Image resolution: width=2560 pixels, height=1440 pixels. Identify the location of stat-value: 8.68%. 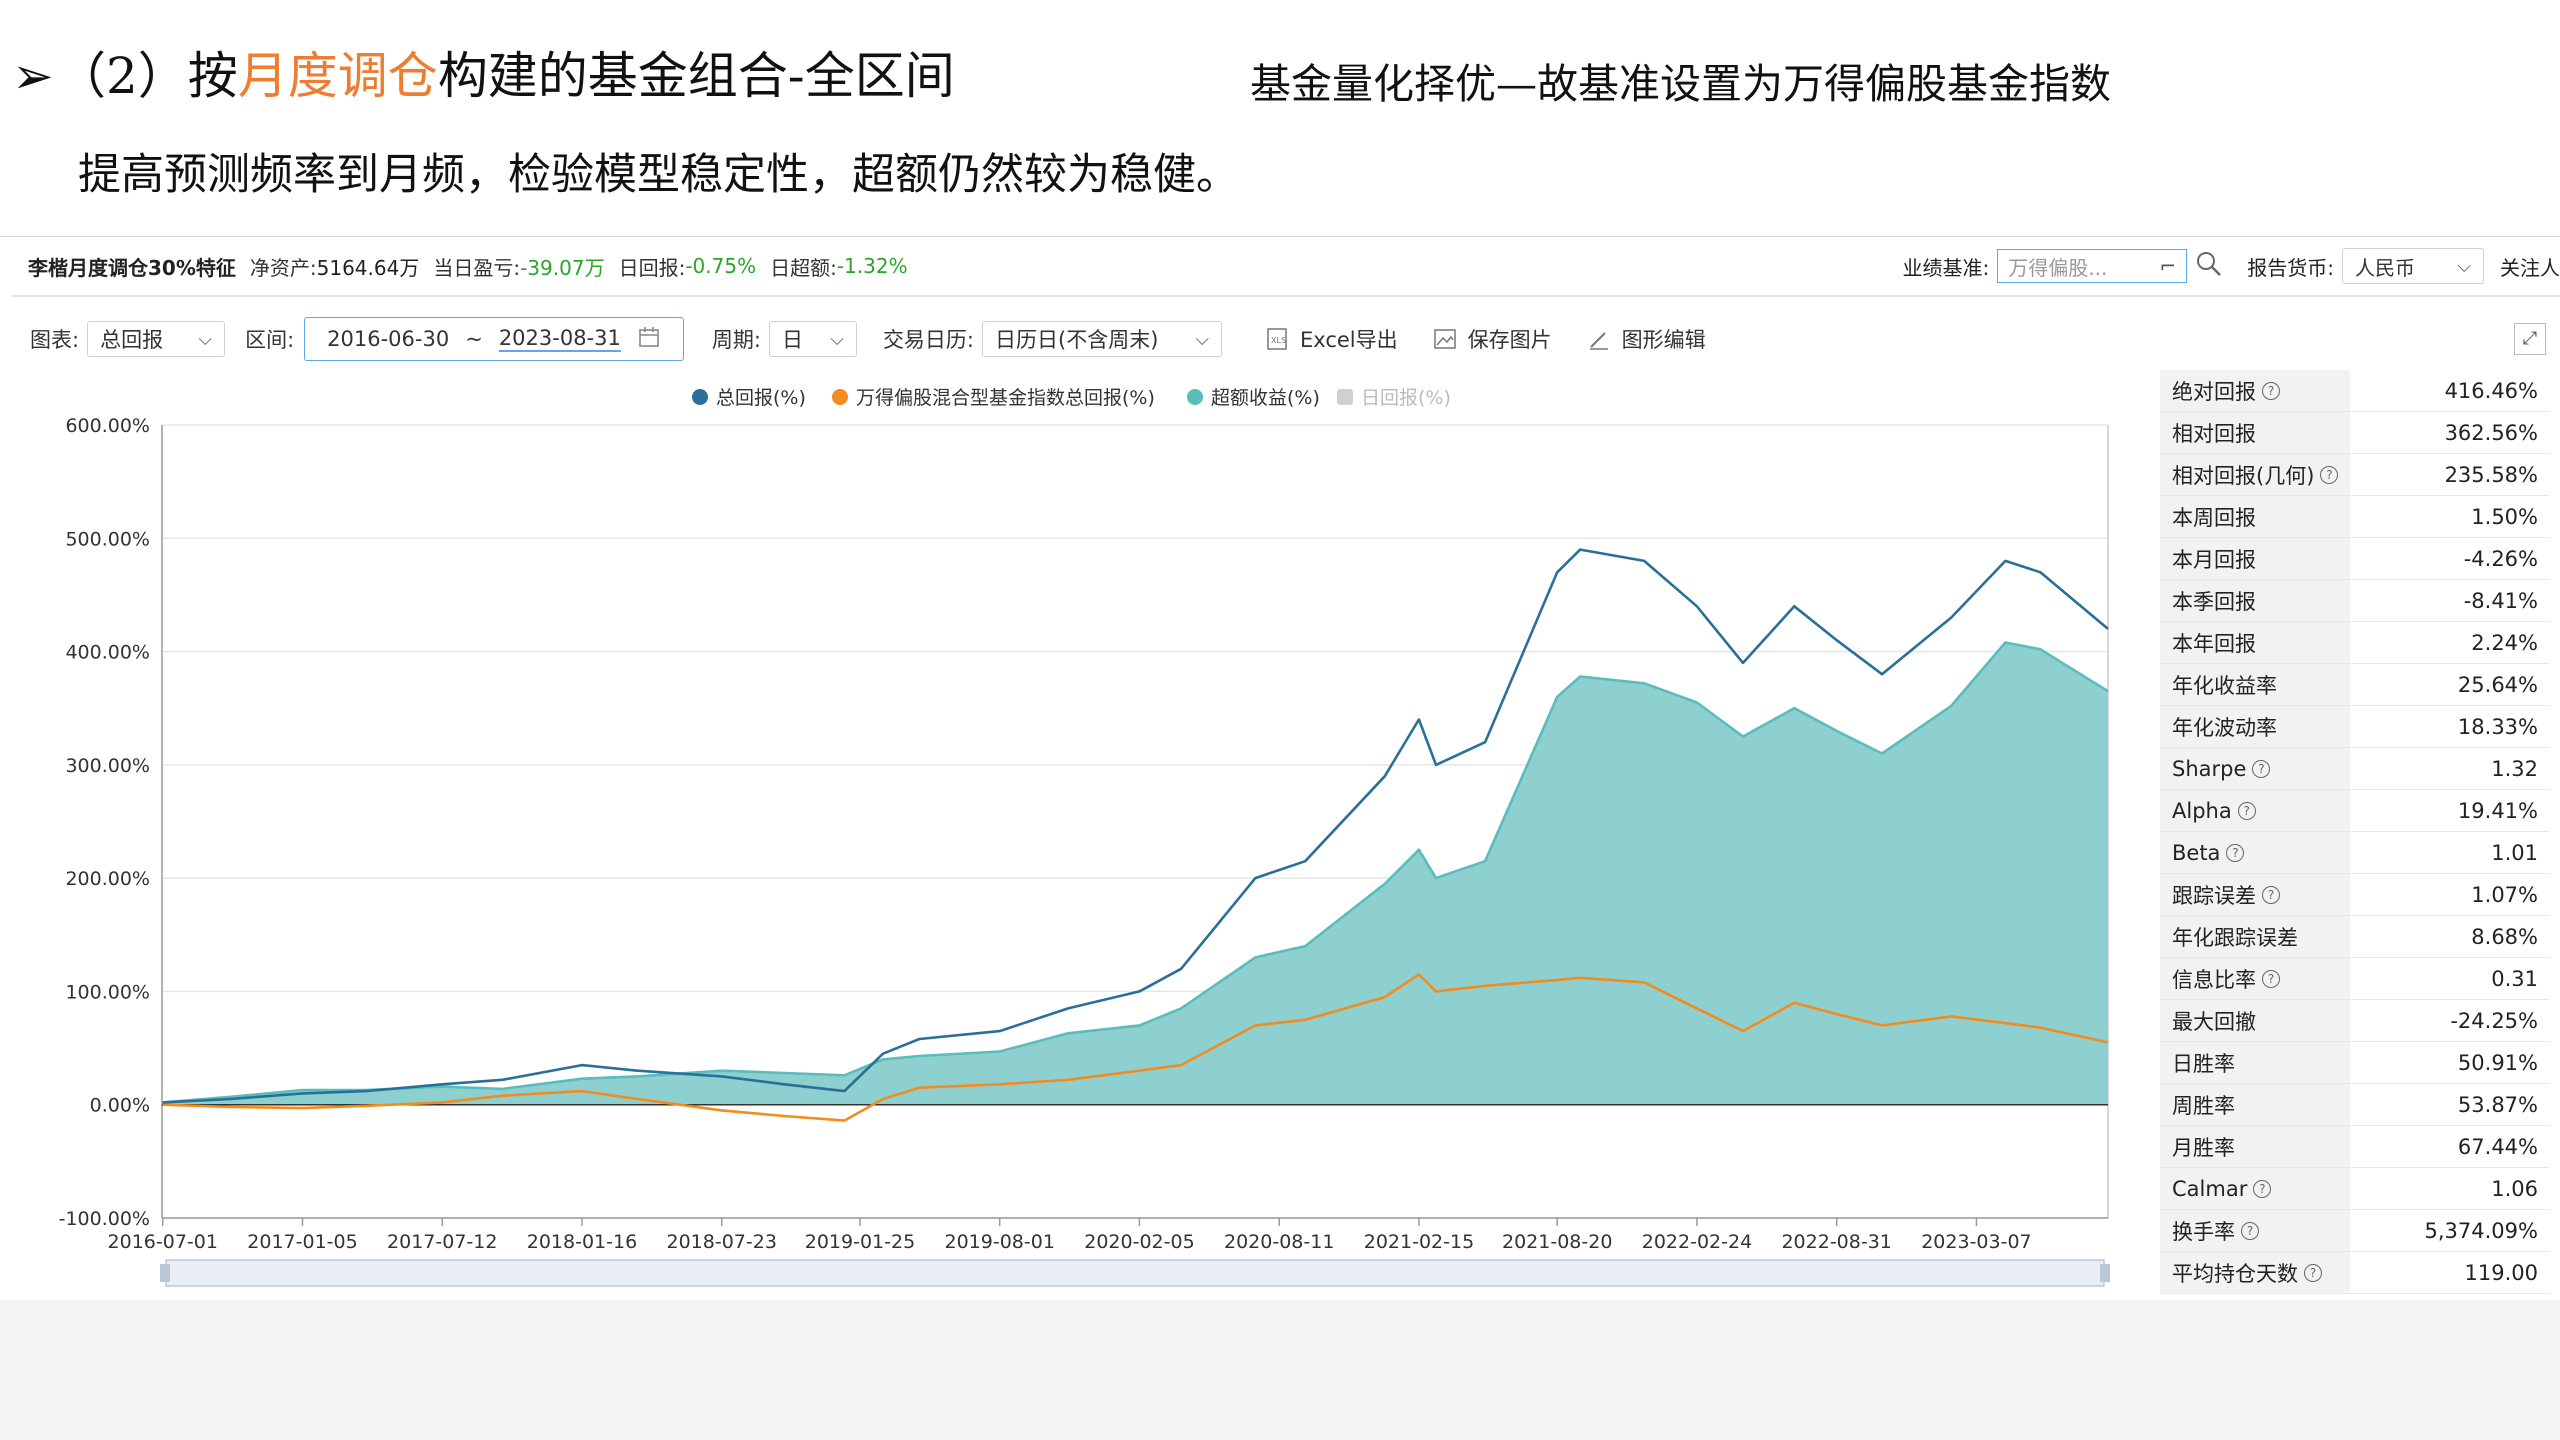
(2504, 936).